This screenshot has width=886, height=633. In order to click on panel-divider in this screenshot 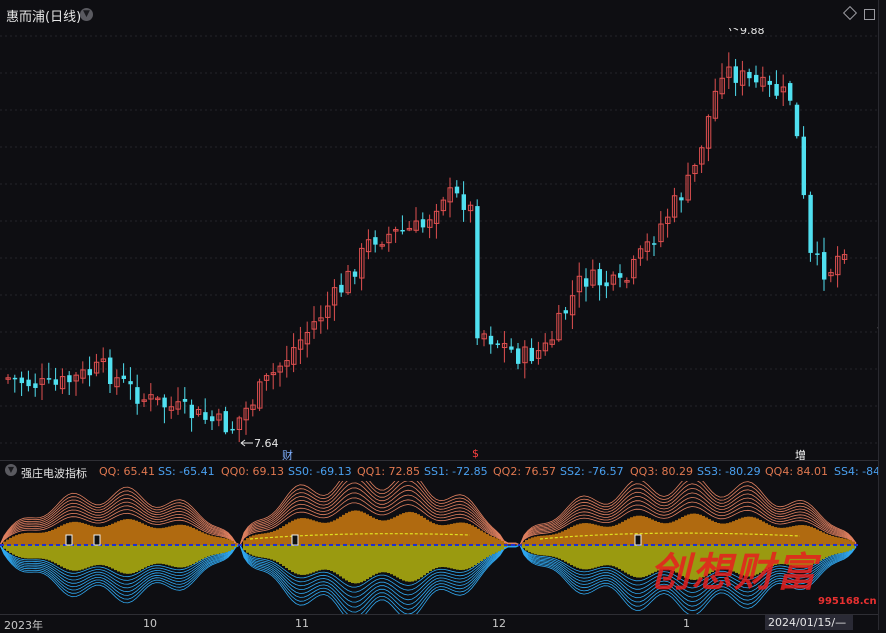, I will do `click(439, 460)`.